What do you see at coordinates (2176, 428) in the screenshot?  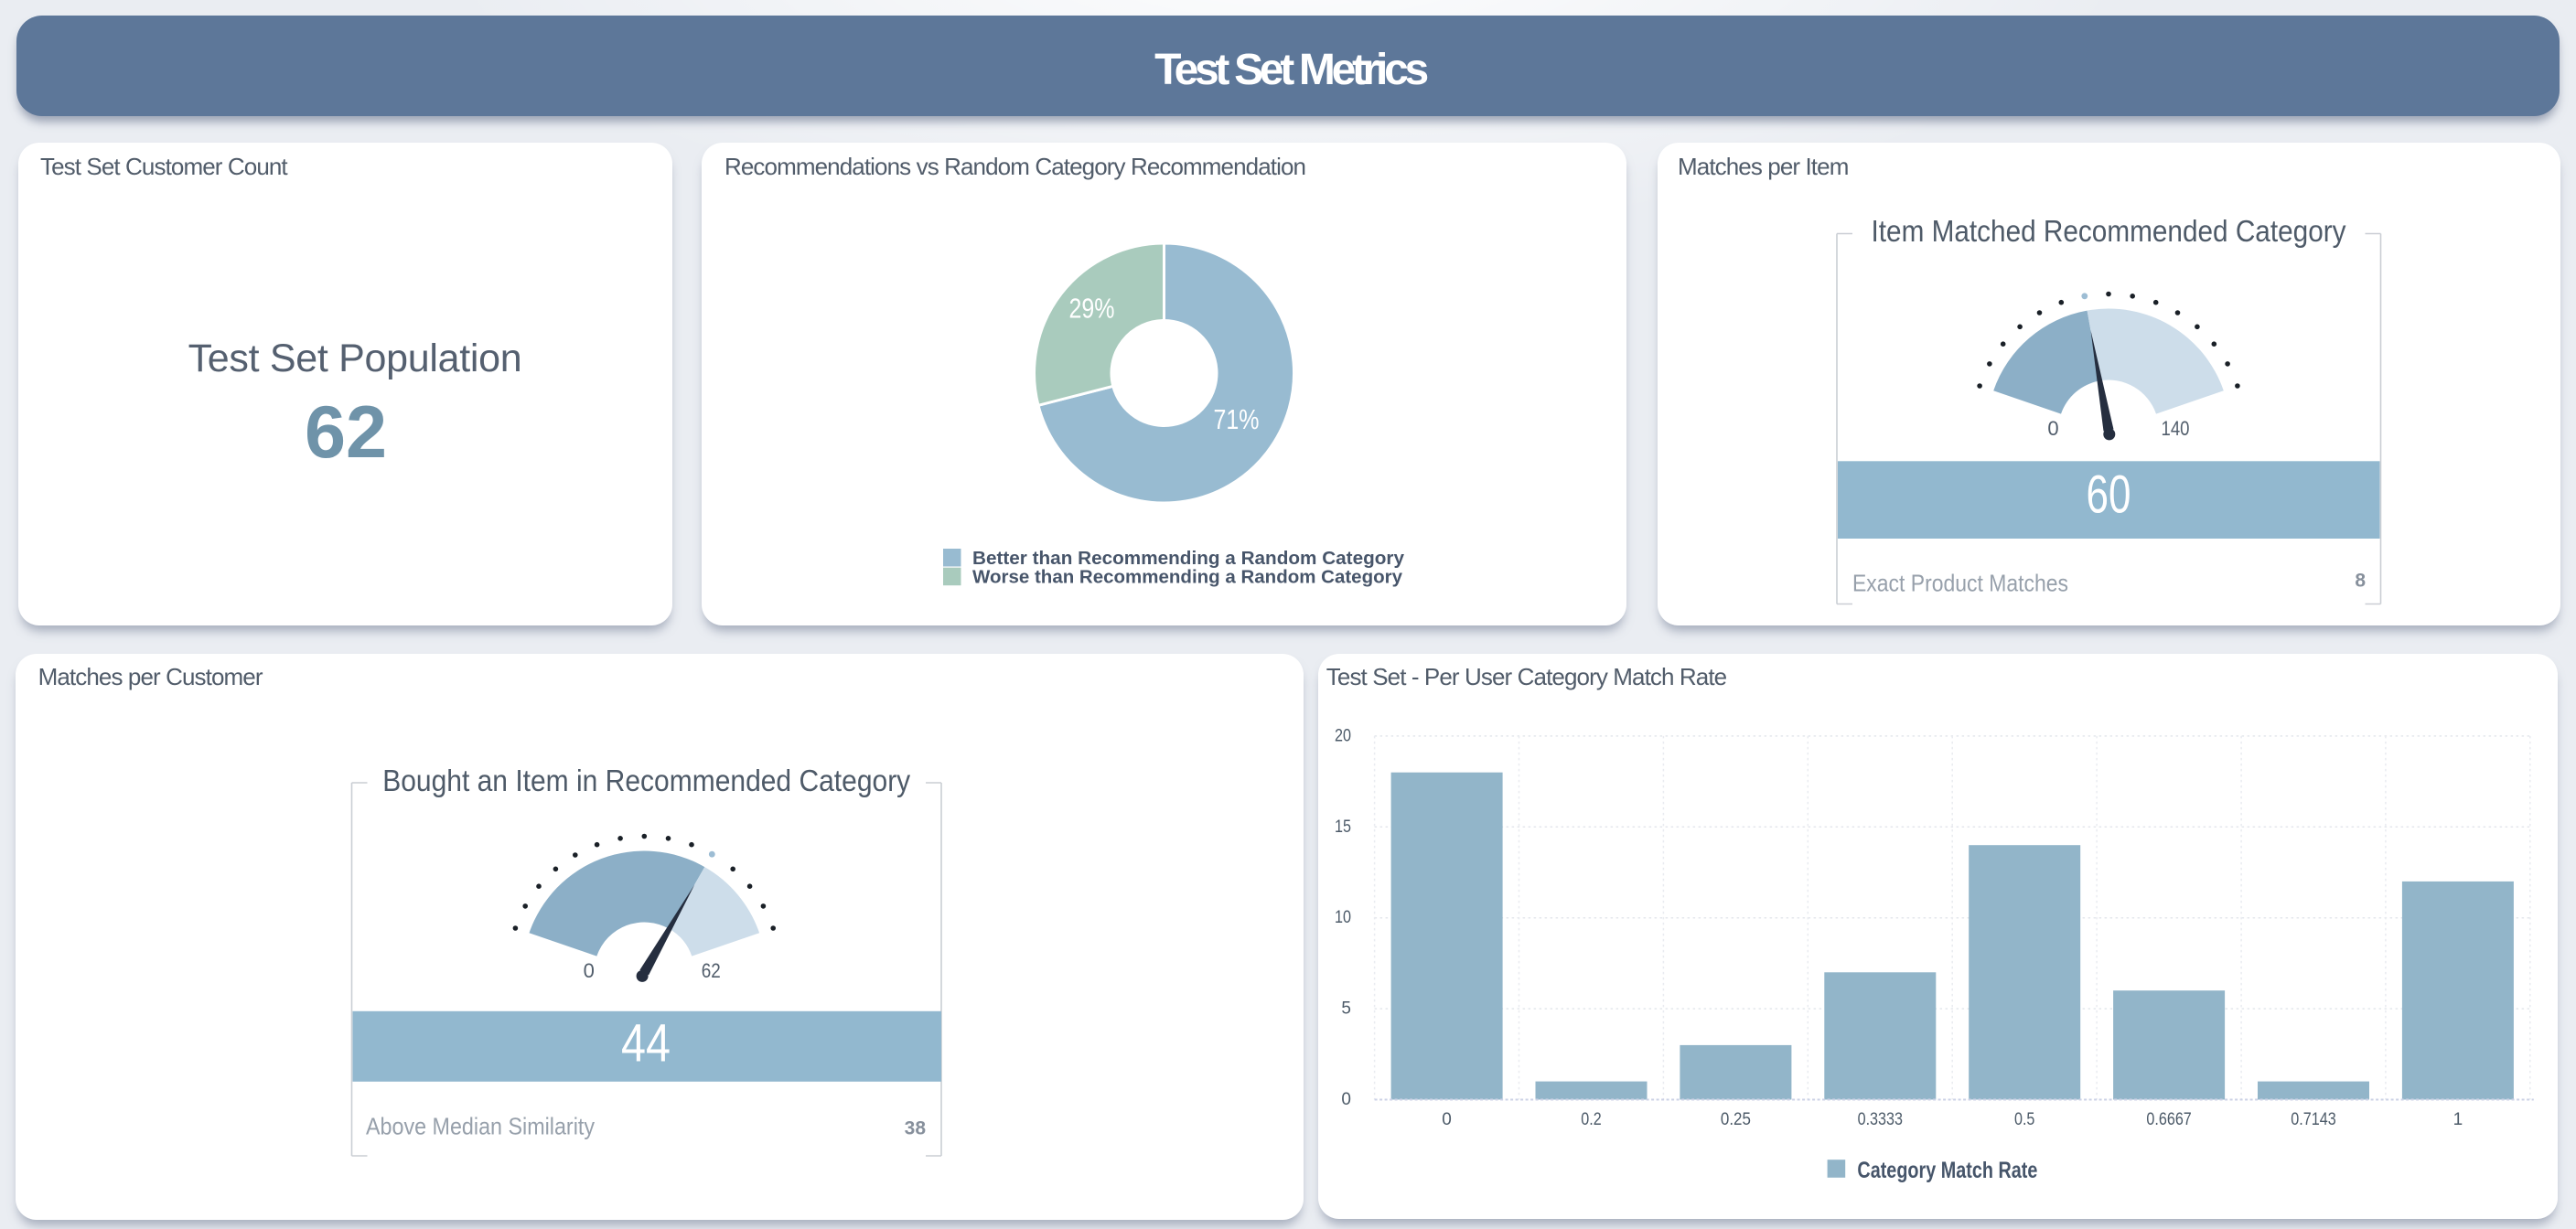 I see `svg-text: 140` at bounding box center [2176, 428].